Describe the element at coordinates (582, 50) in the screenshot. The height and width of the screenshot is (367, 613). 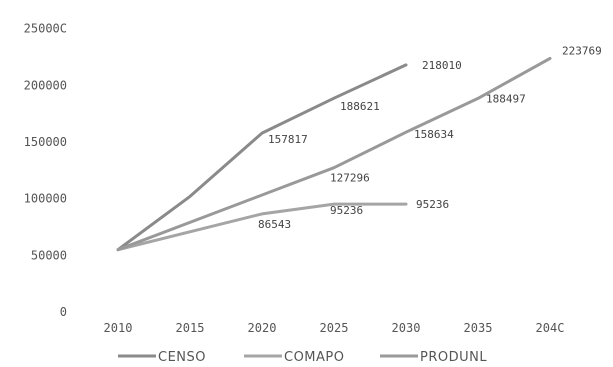
I see `data-label: 223769` at that location.